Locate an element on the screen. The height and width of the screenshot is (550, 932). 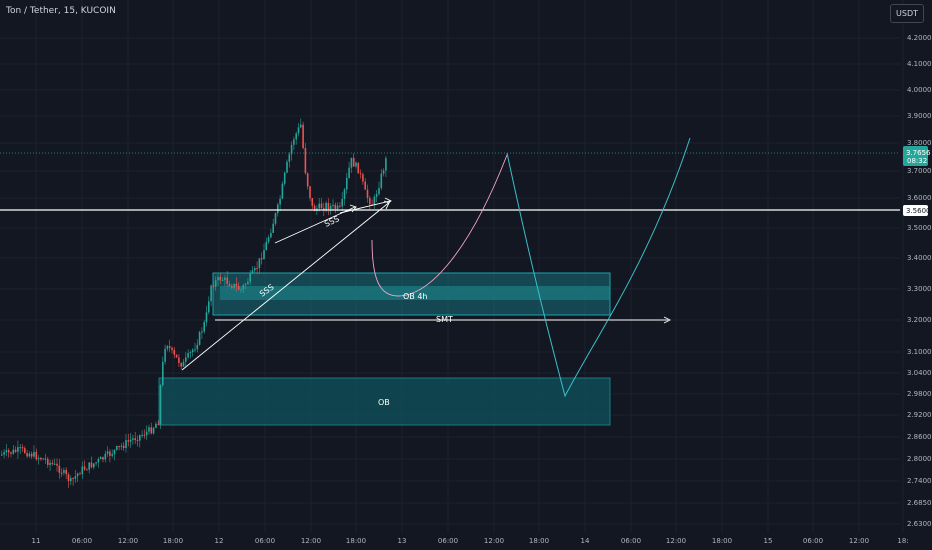
currency-button: USDT is located at coordinates (907, 13).